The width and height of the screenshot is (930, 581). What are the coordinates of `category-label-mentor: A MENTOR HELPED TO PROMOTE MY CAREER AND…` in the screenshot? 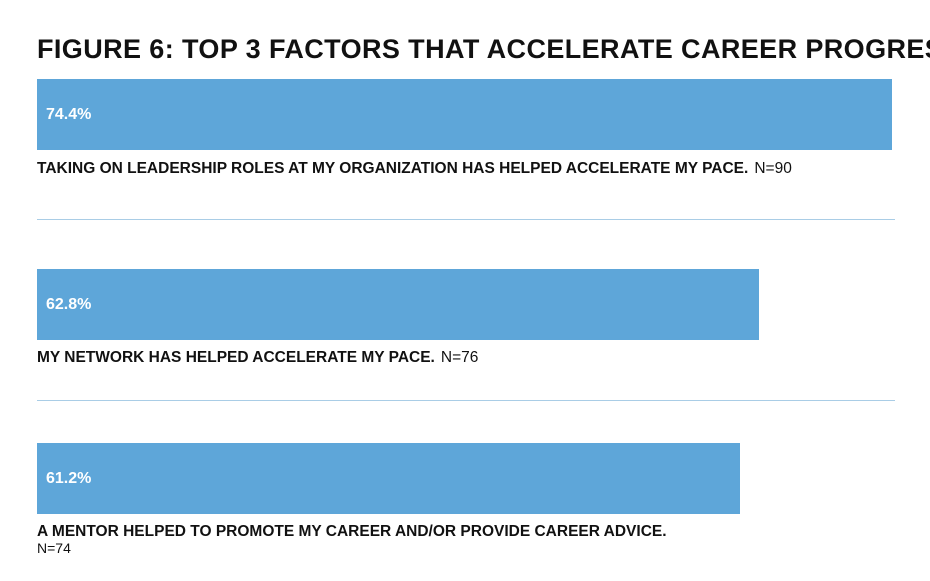 It's located at (352, 532).